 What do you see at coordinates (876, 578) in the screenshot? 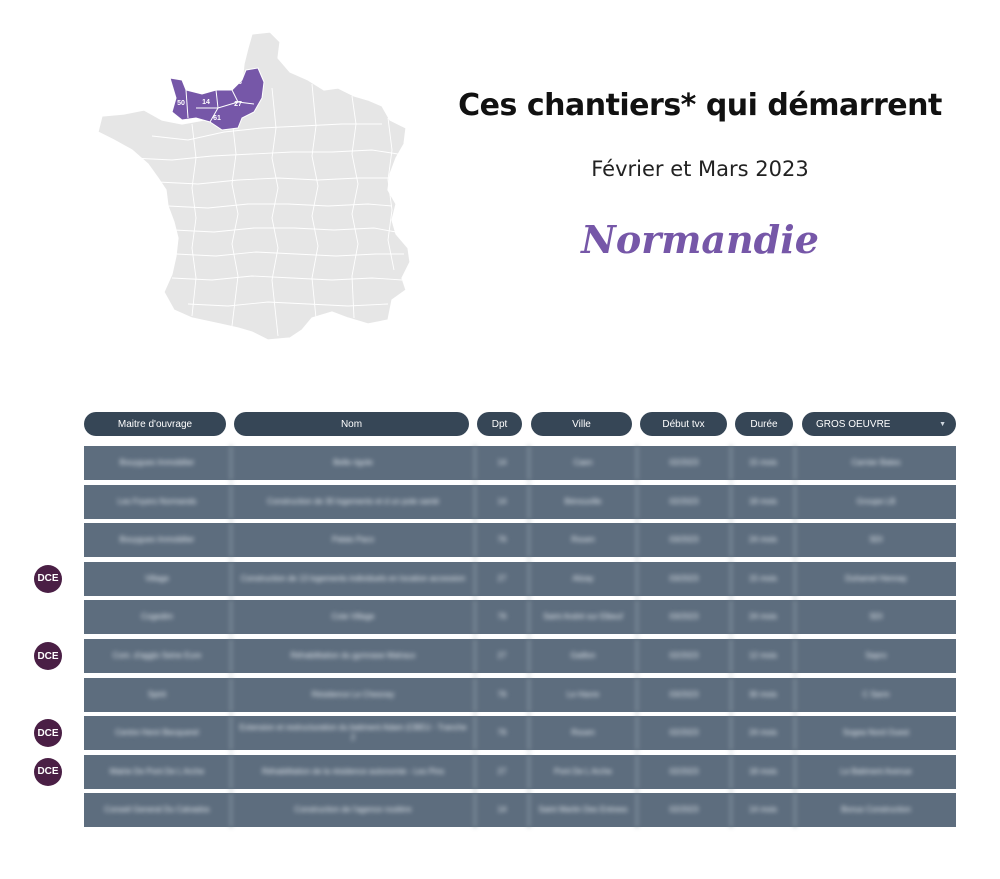
I see `cell-entreprise: Duhamel Hennay` at bounding box center [876, 578].